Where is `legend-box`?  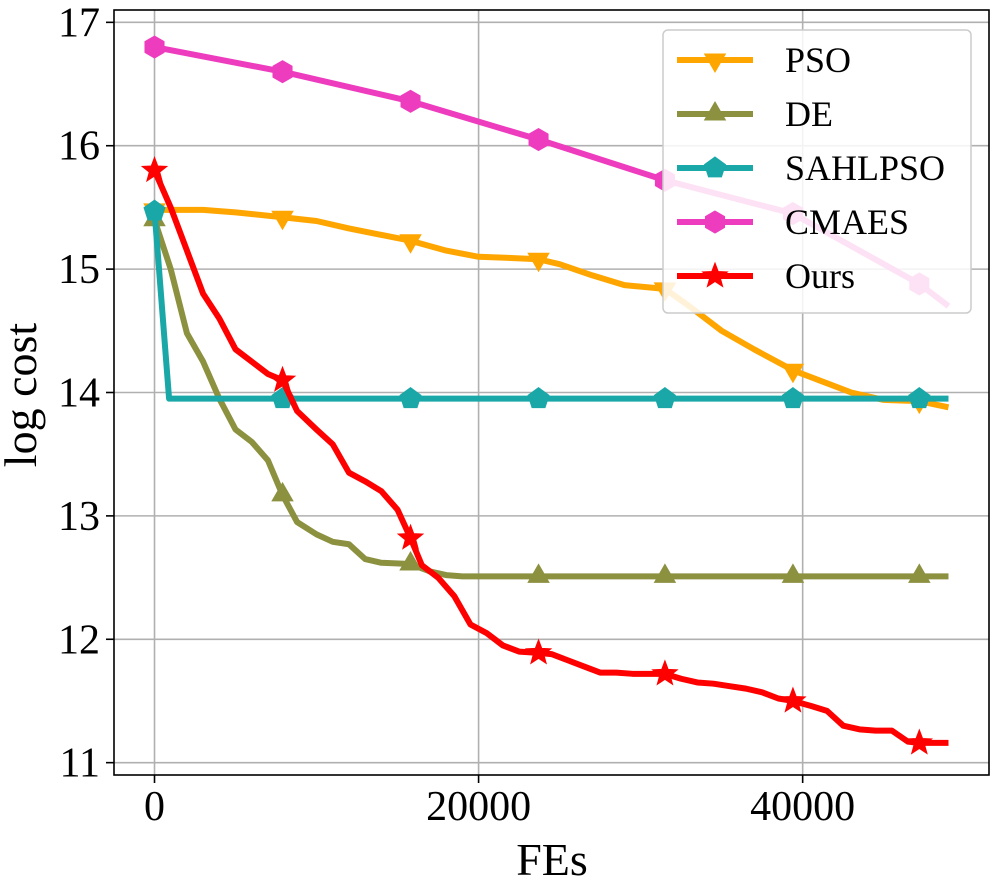
legend-box is located at coordinates (817, 171).